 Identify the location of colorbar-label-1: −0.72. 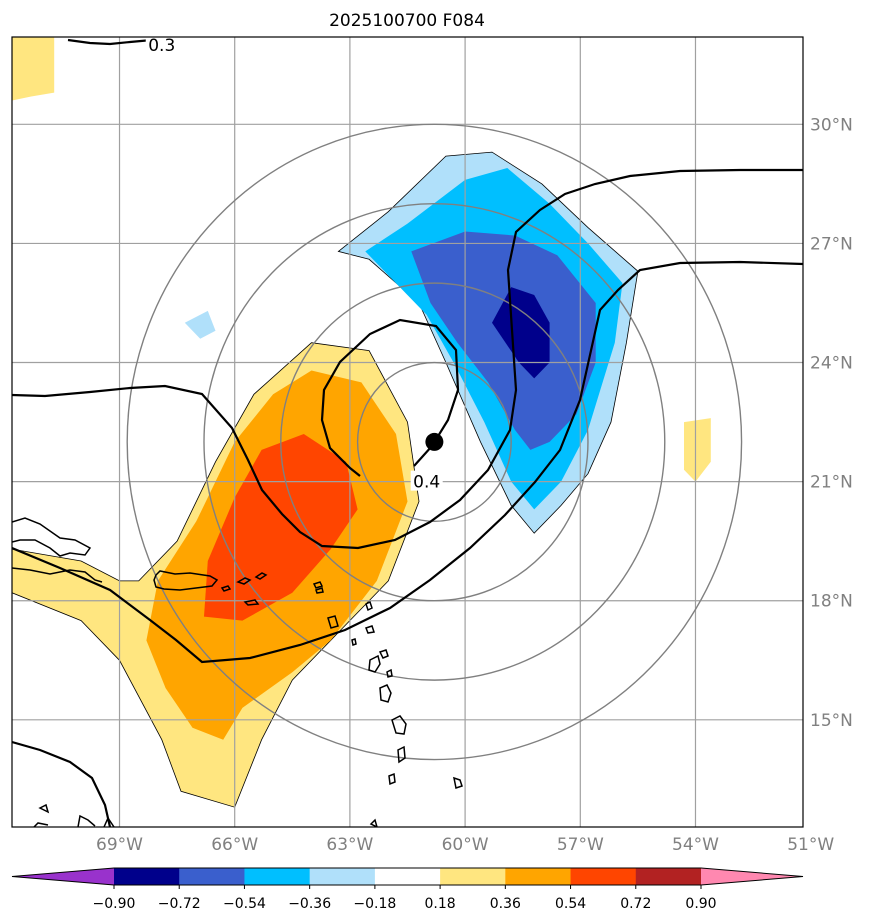
(179, 904).